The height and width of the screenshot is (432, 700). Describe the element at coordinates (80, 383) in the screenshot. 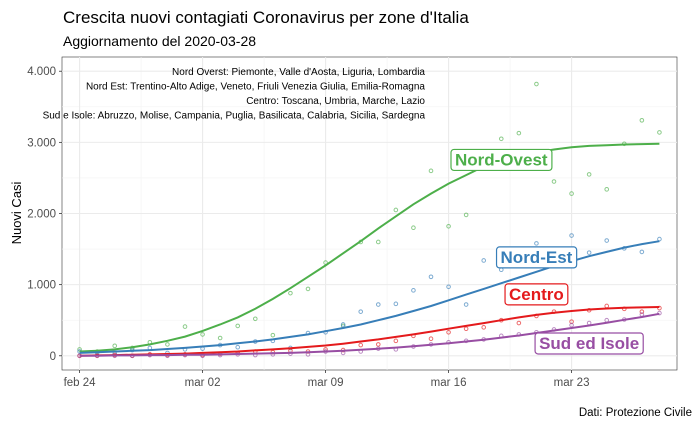

I see `x-tick-label: feb 24` at that location.